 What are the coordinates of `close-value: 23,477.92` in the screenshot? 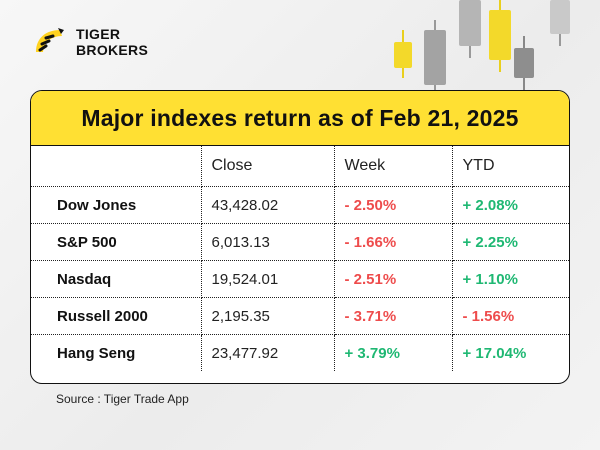 It's located at (268, 352).